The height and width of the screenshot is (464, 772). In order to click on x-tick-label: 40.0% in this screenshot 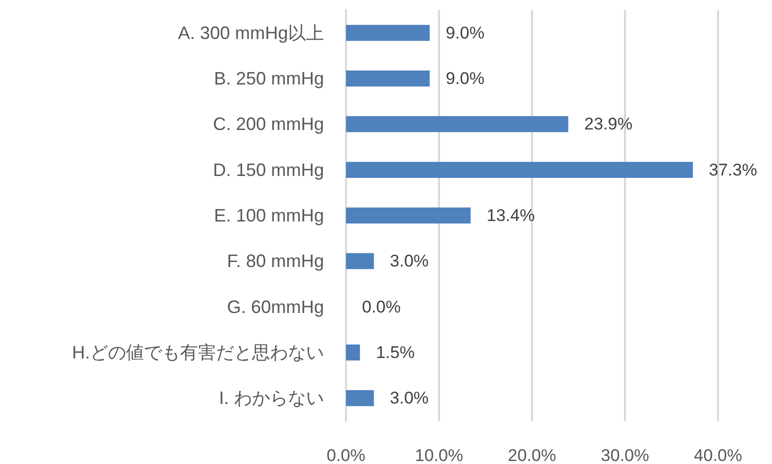, I will do `click(718, 455)`.